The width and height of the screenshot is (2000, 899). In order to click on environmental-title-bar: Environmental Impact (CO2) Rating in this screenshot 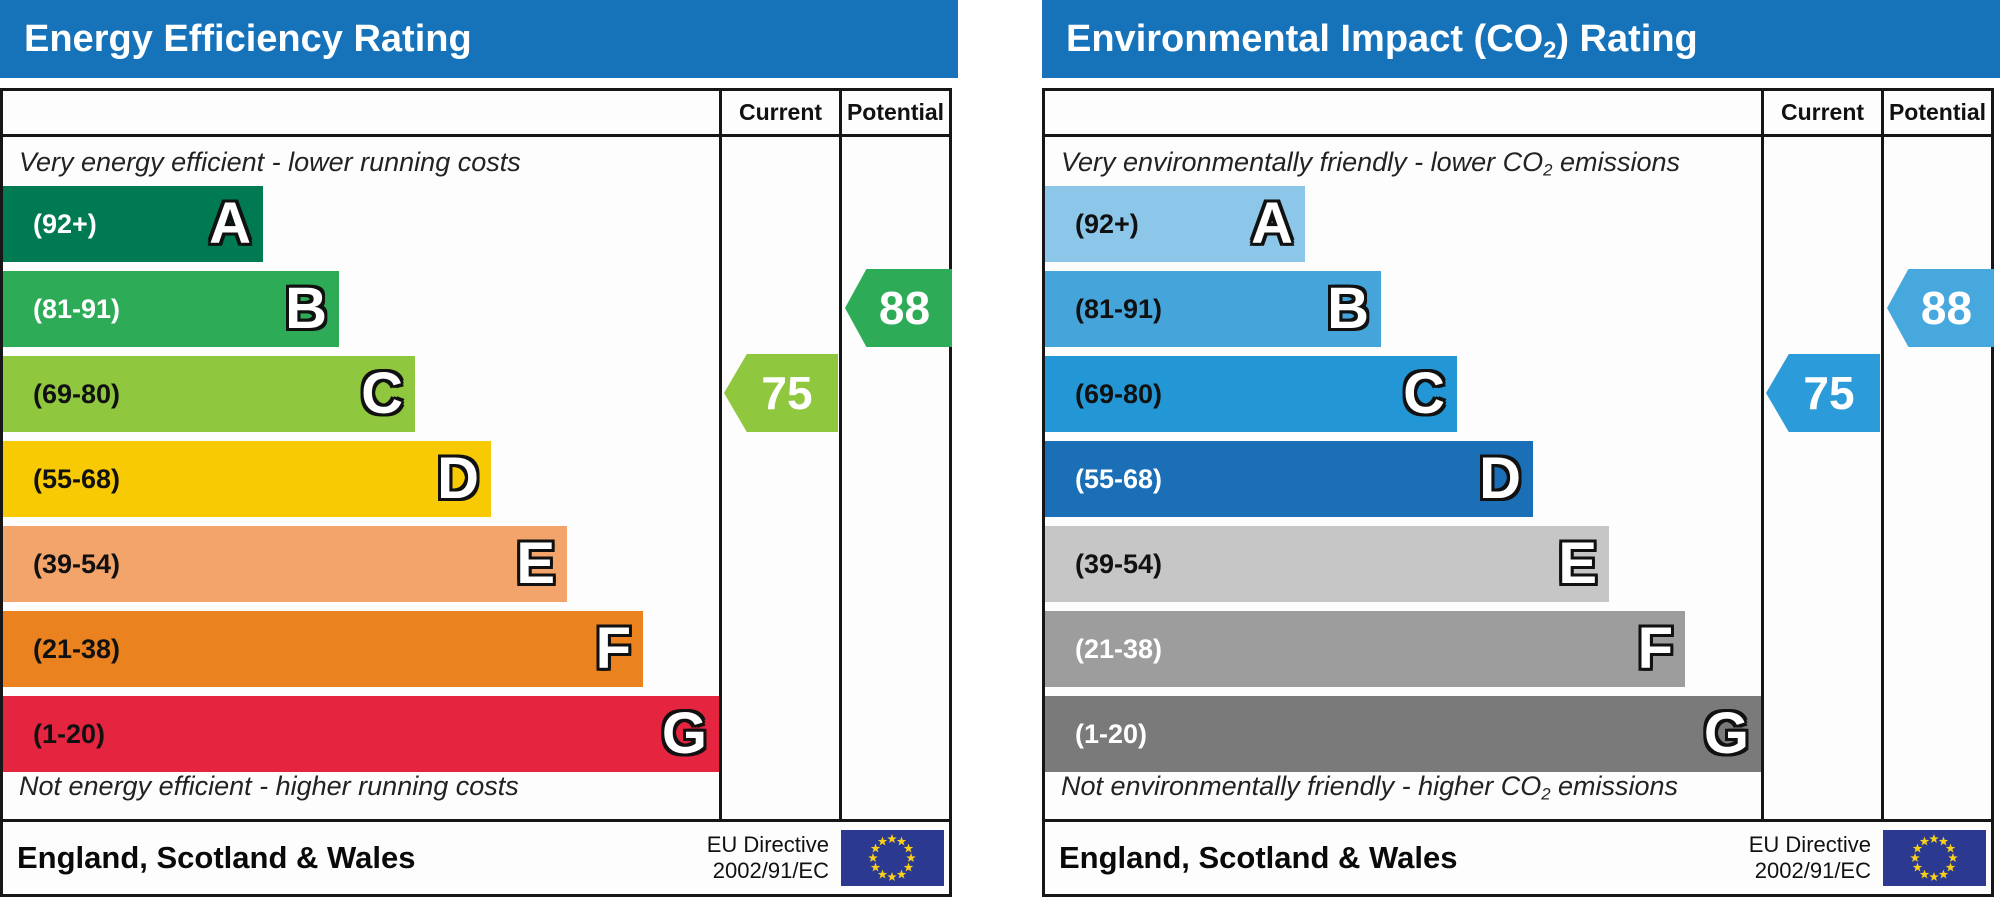, I will do `click(1521, 39)`.